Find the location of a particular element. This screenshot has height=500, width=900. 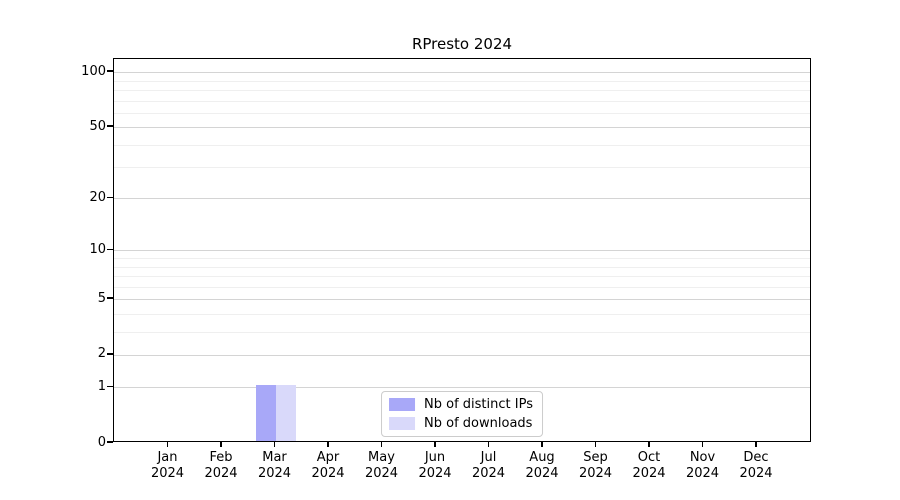

x-tick-label: Apr 2024 is located at coordinates (328, 466).